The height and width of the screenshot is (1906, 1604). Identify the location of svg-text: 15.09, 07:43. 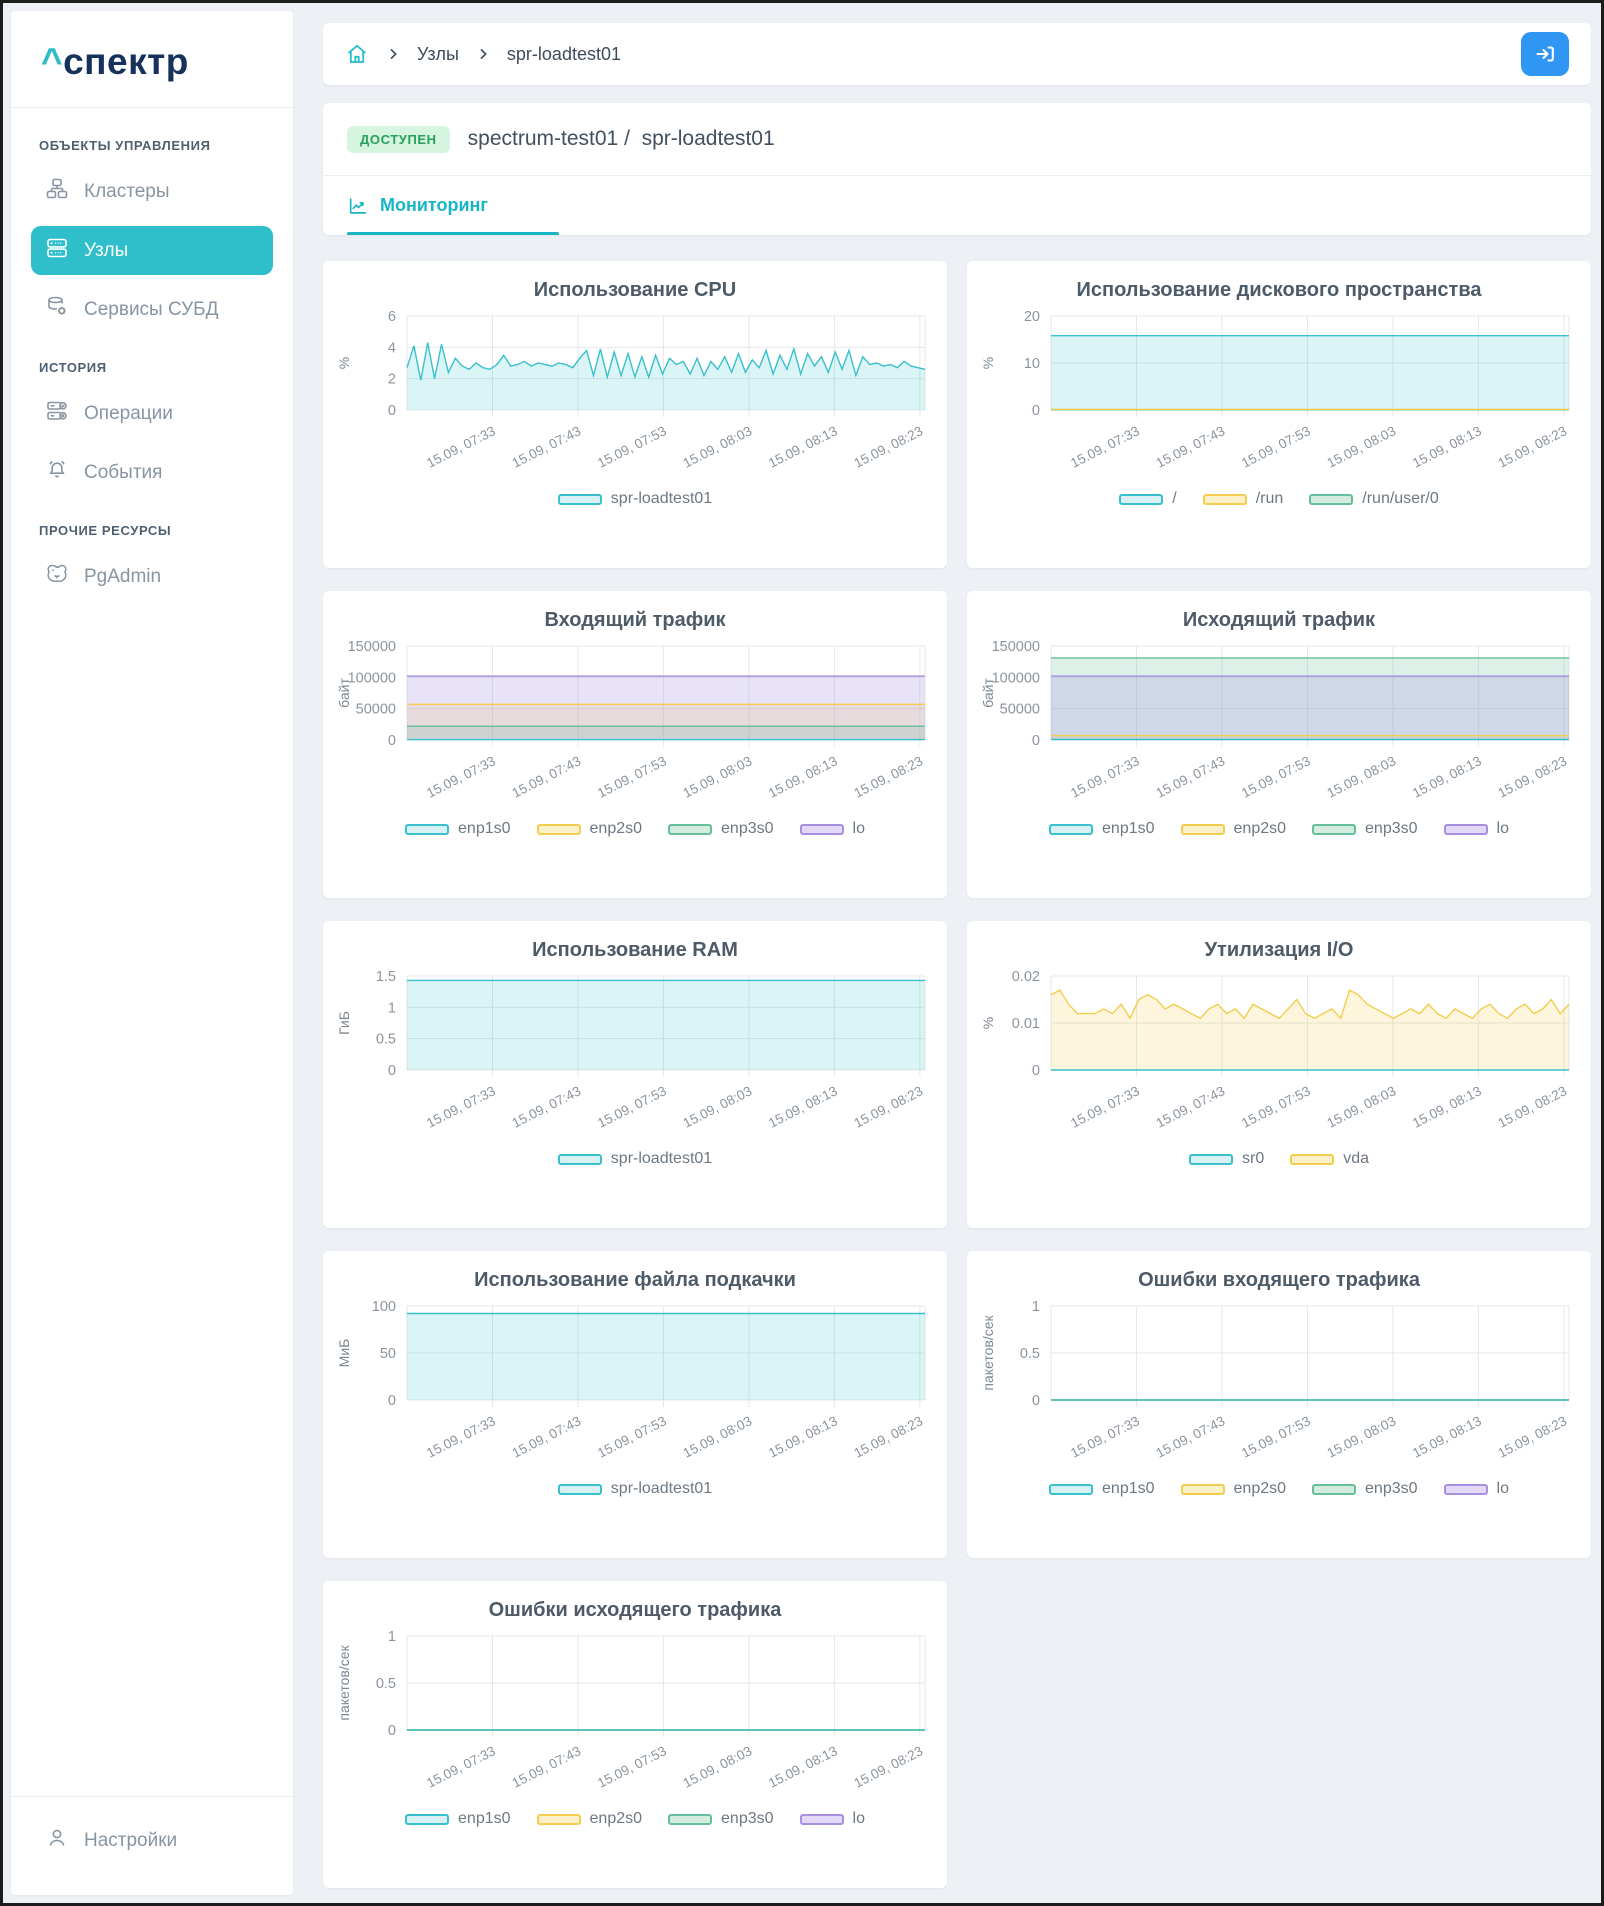
(547, 776).